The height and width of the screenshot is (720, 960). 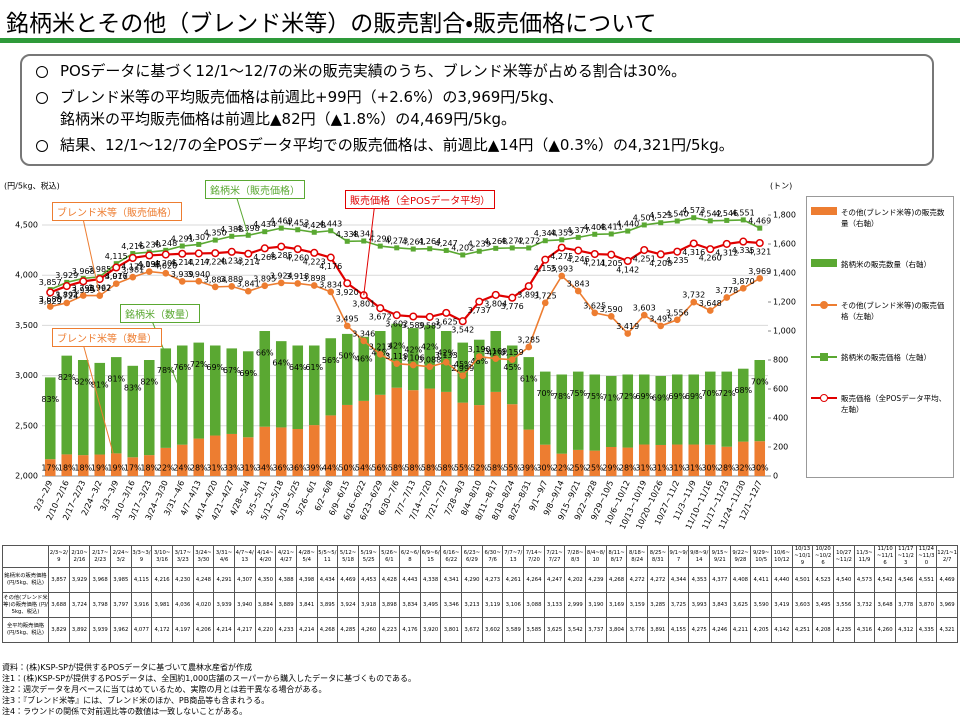 What do you see at coordinates (893, 311) in the screenshot?
I see `legend-label: その他(ブレンド米等)の販売価格（左軸）` at bounding box center [893, 311].